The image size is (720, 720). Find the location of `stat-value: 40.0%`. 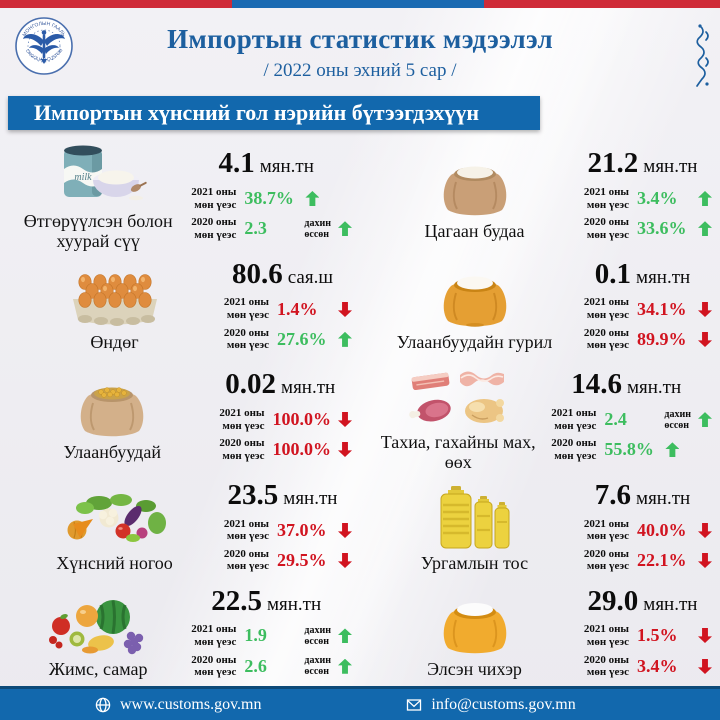

stat-value: 40.0% is located at coordinates (662, 529).